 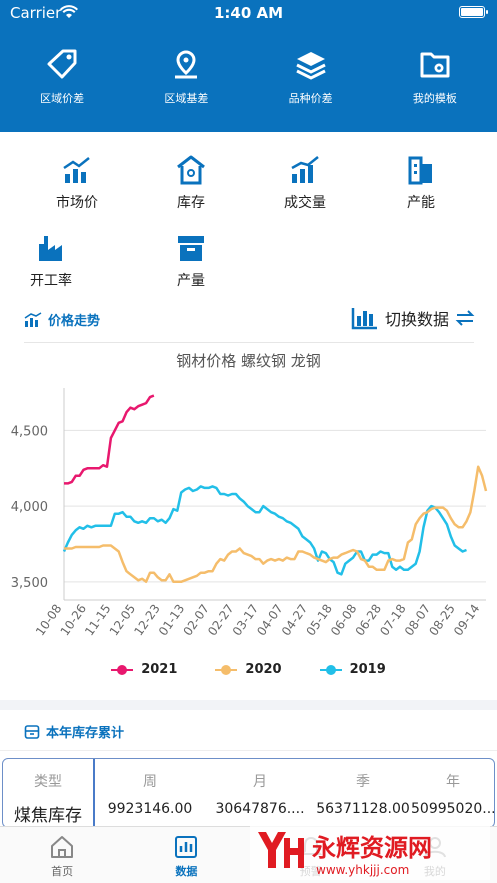 I want to click on folder-settings-icon, so click(x=435, y=65).